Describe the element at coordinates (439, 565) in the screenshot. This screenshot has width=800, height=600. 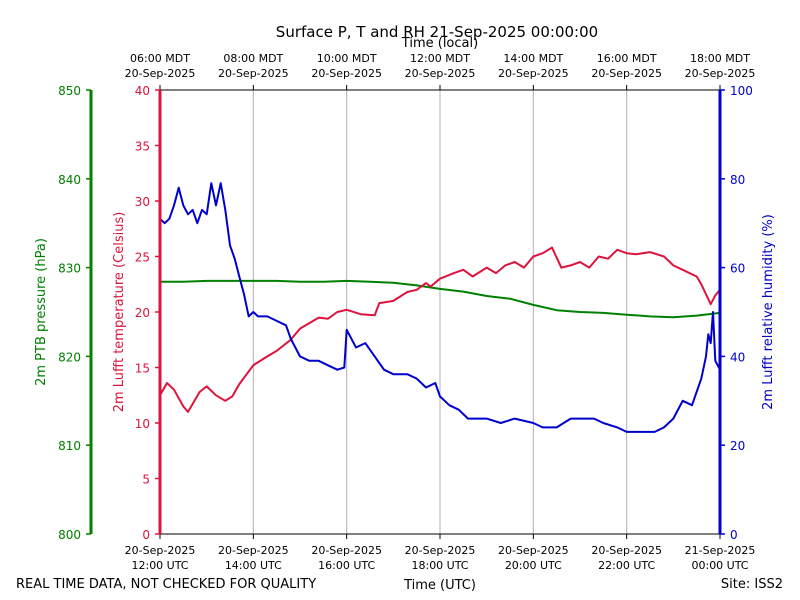
I see `x-tick-time: 18:00 UTC` at that location.